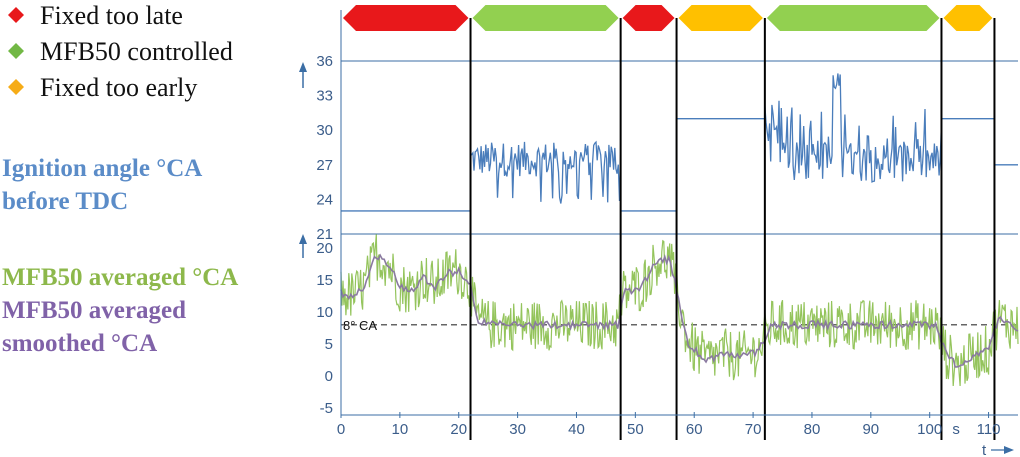 This screenshot has width=1020, height=457. What do you see at coordinates (136, 51) in the screenshot?
I see `legend-label-1: MFB50 controlled` at bounding box center [136, 51].